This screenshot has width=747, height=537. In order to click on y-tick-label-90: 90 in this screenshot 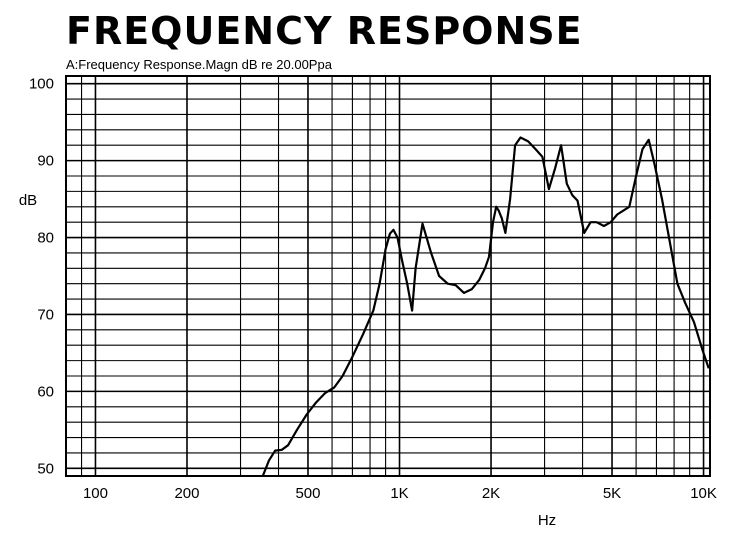, I will do `click(45, 161)`.